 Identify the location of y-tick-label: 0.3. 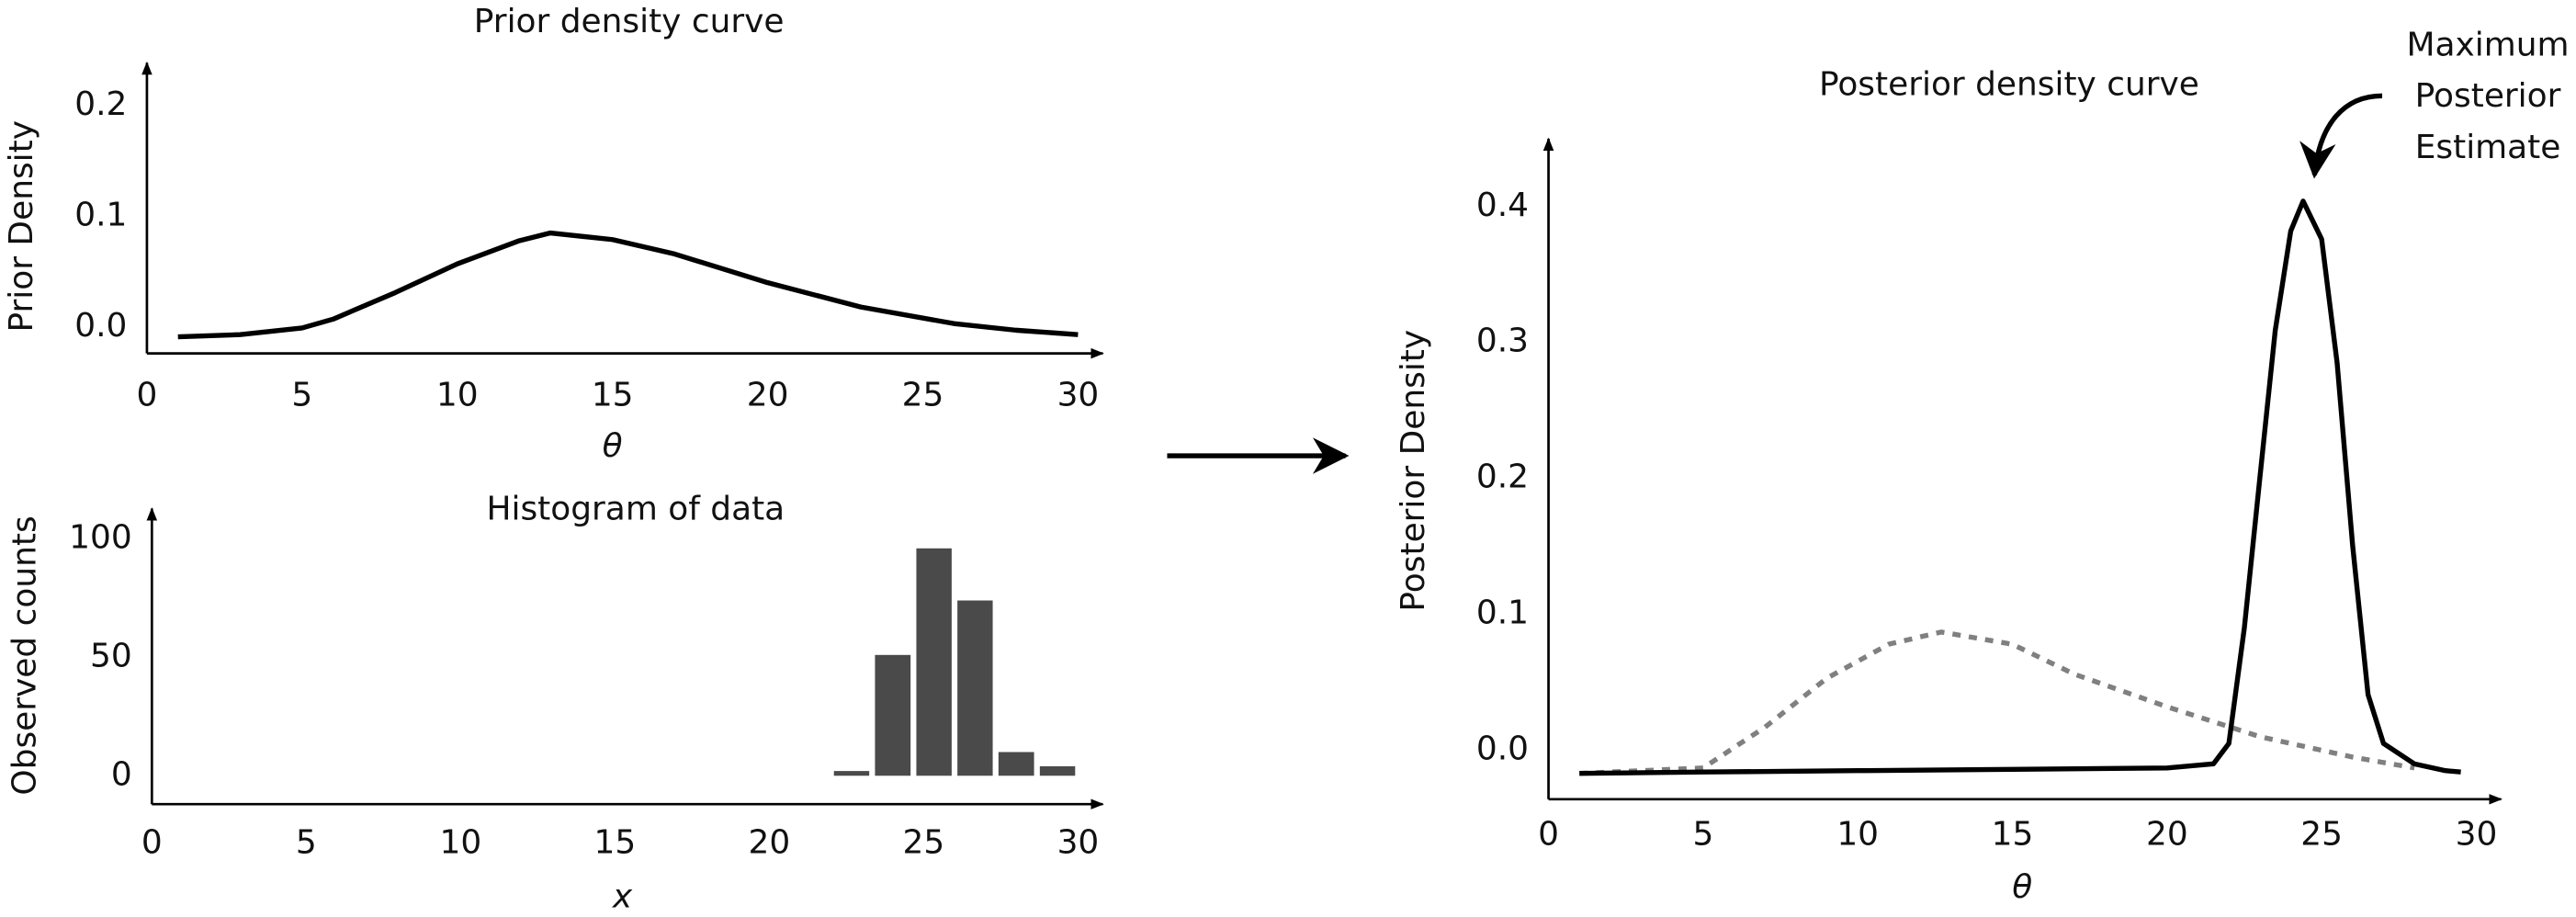
(1502, 341).